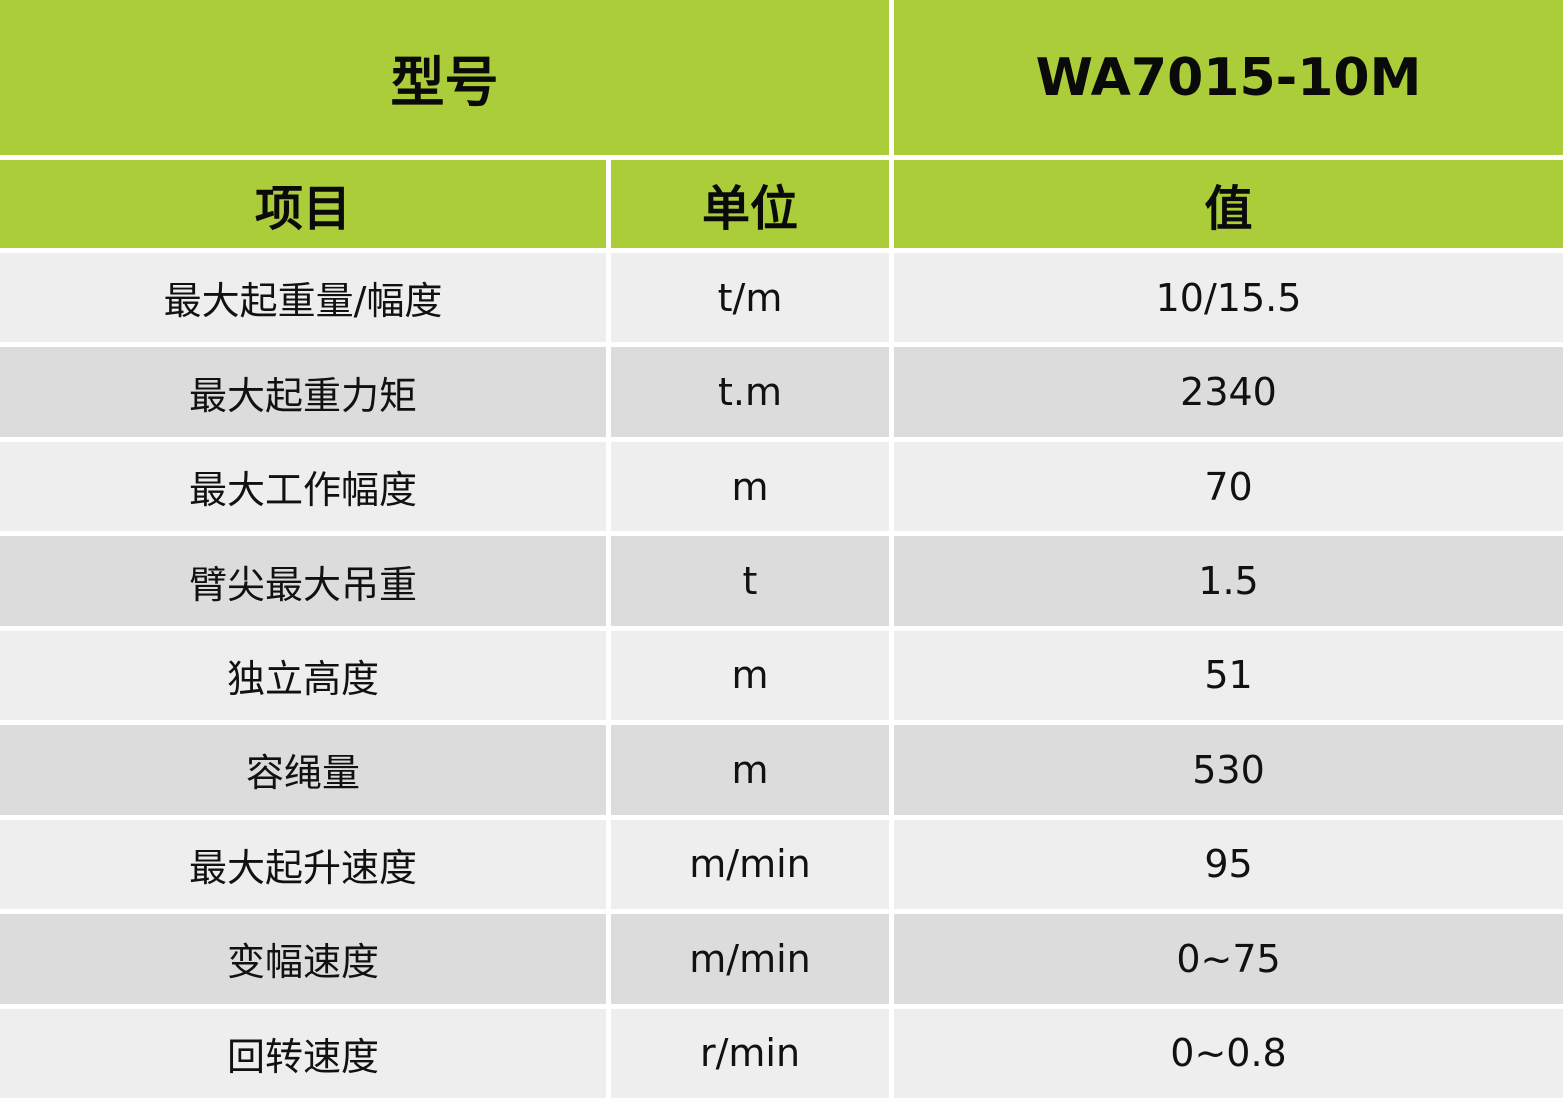 The width and height of the screenshot is (1563, 1098). Describe the element at coordinates (303, 392) in the screenshot. I see `table-cell-item: 最大起重力矩` at that location.